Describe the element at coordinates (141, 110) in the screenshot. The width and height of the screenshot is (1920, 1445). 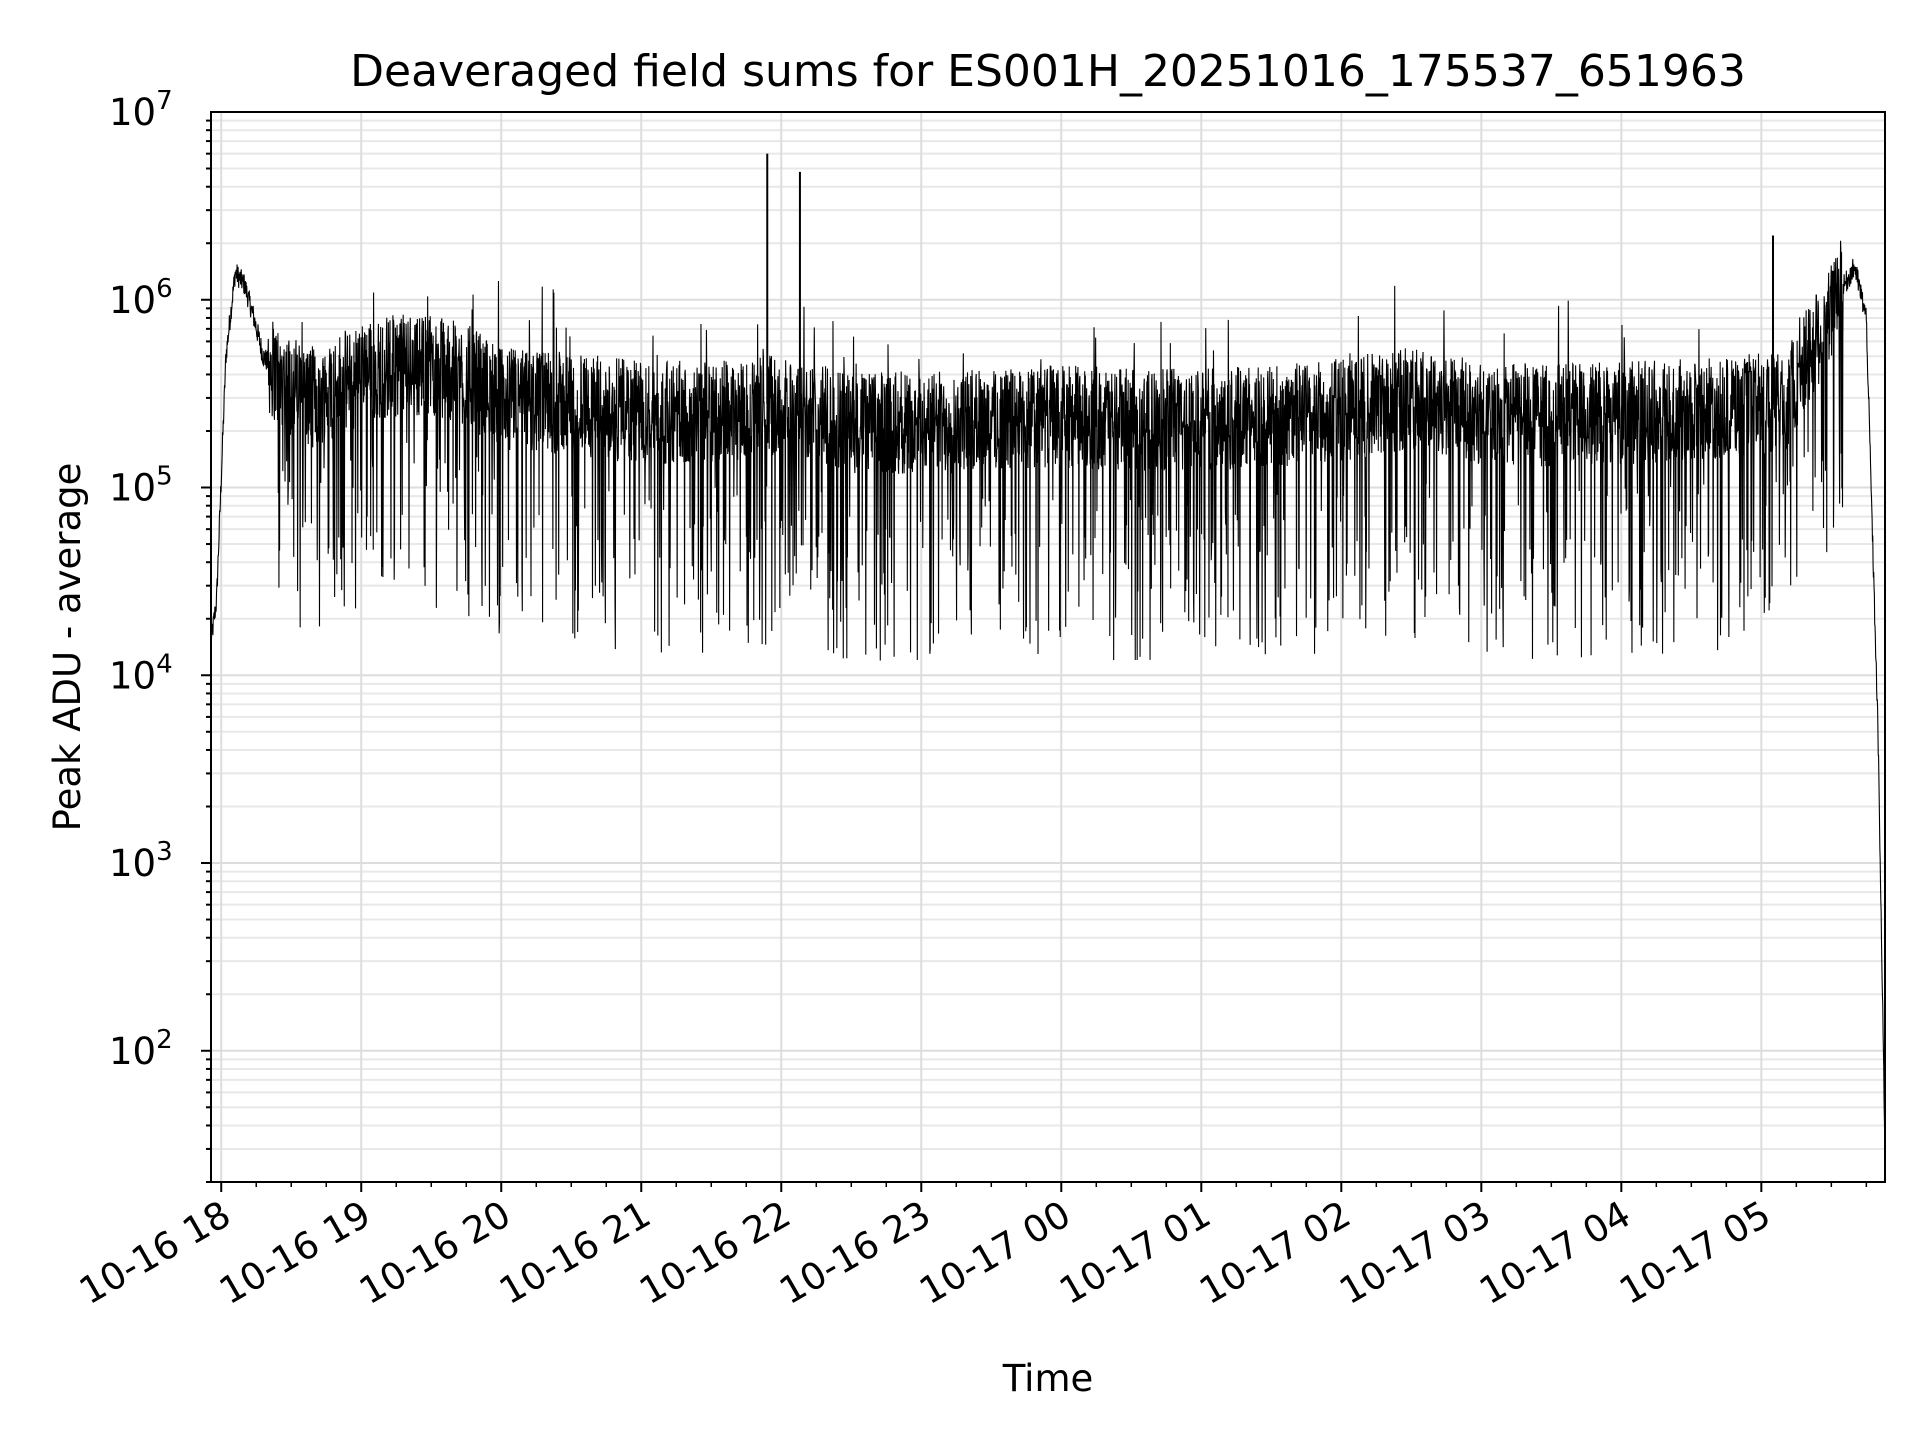
I see `y-tick-label: 107` at that location.